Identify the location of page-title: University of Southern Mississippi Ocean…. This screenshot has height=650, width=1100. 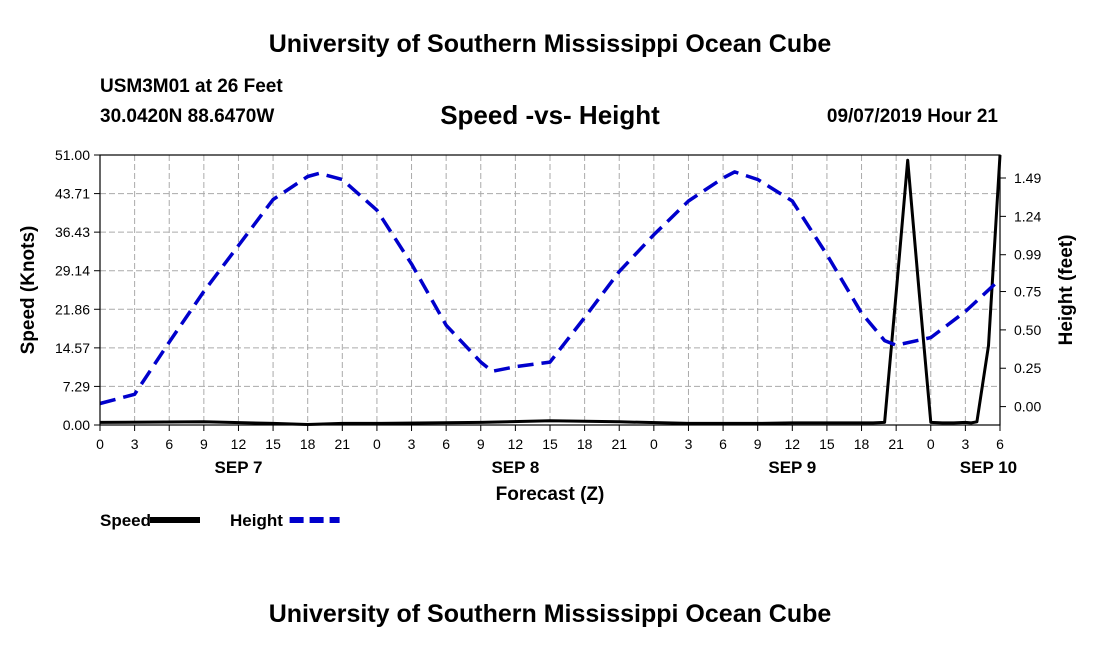
(550, 44).